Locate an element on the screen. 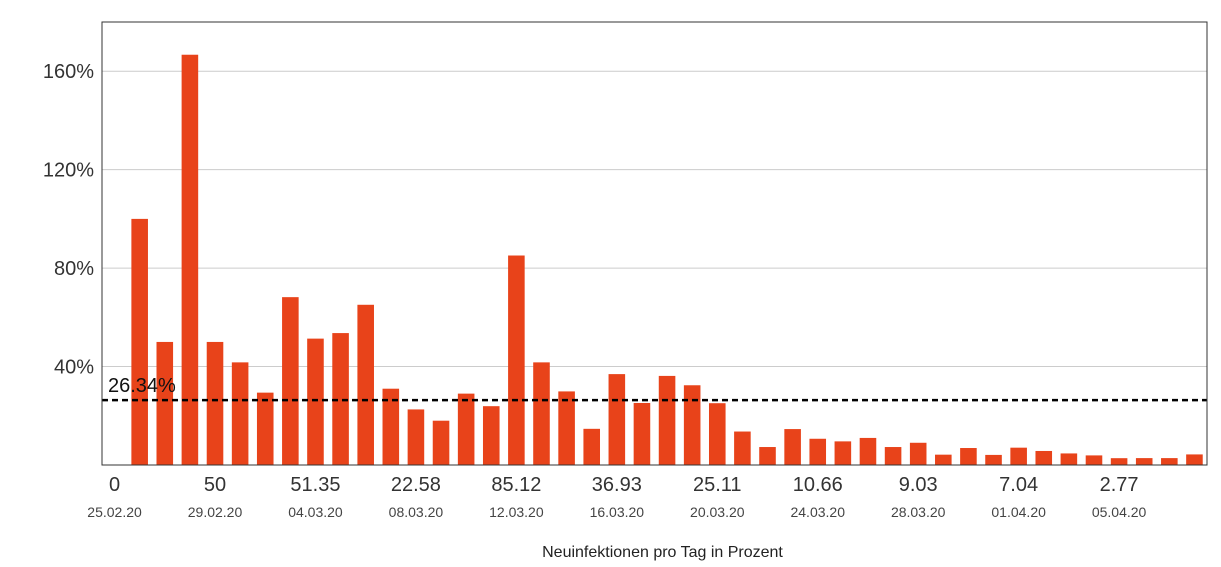 This screenshot has height=567, width=1221. x-tick-value: 7.04 is located at coordinates (1018, 485).